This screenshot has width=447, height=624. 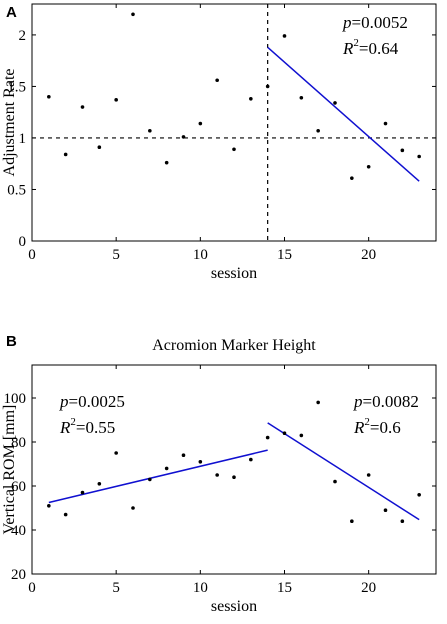 What do you see at coordinates (18, 575) in the screenshot?
I see `y-tick-label: 20` at bounding box center [18, 575].